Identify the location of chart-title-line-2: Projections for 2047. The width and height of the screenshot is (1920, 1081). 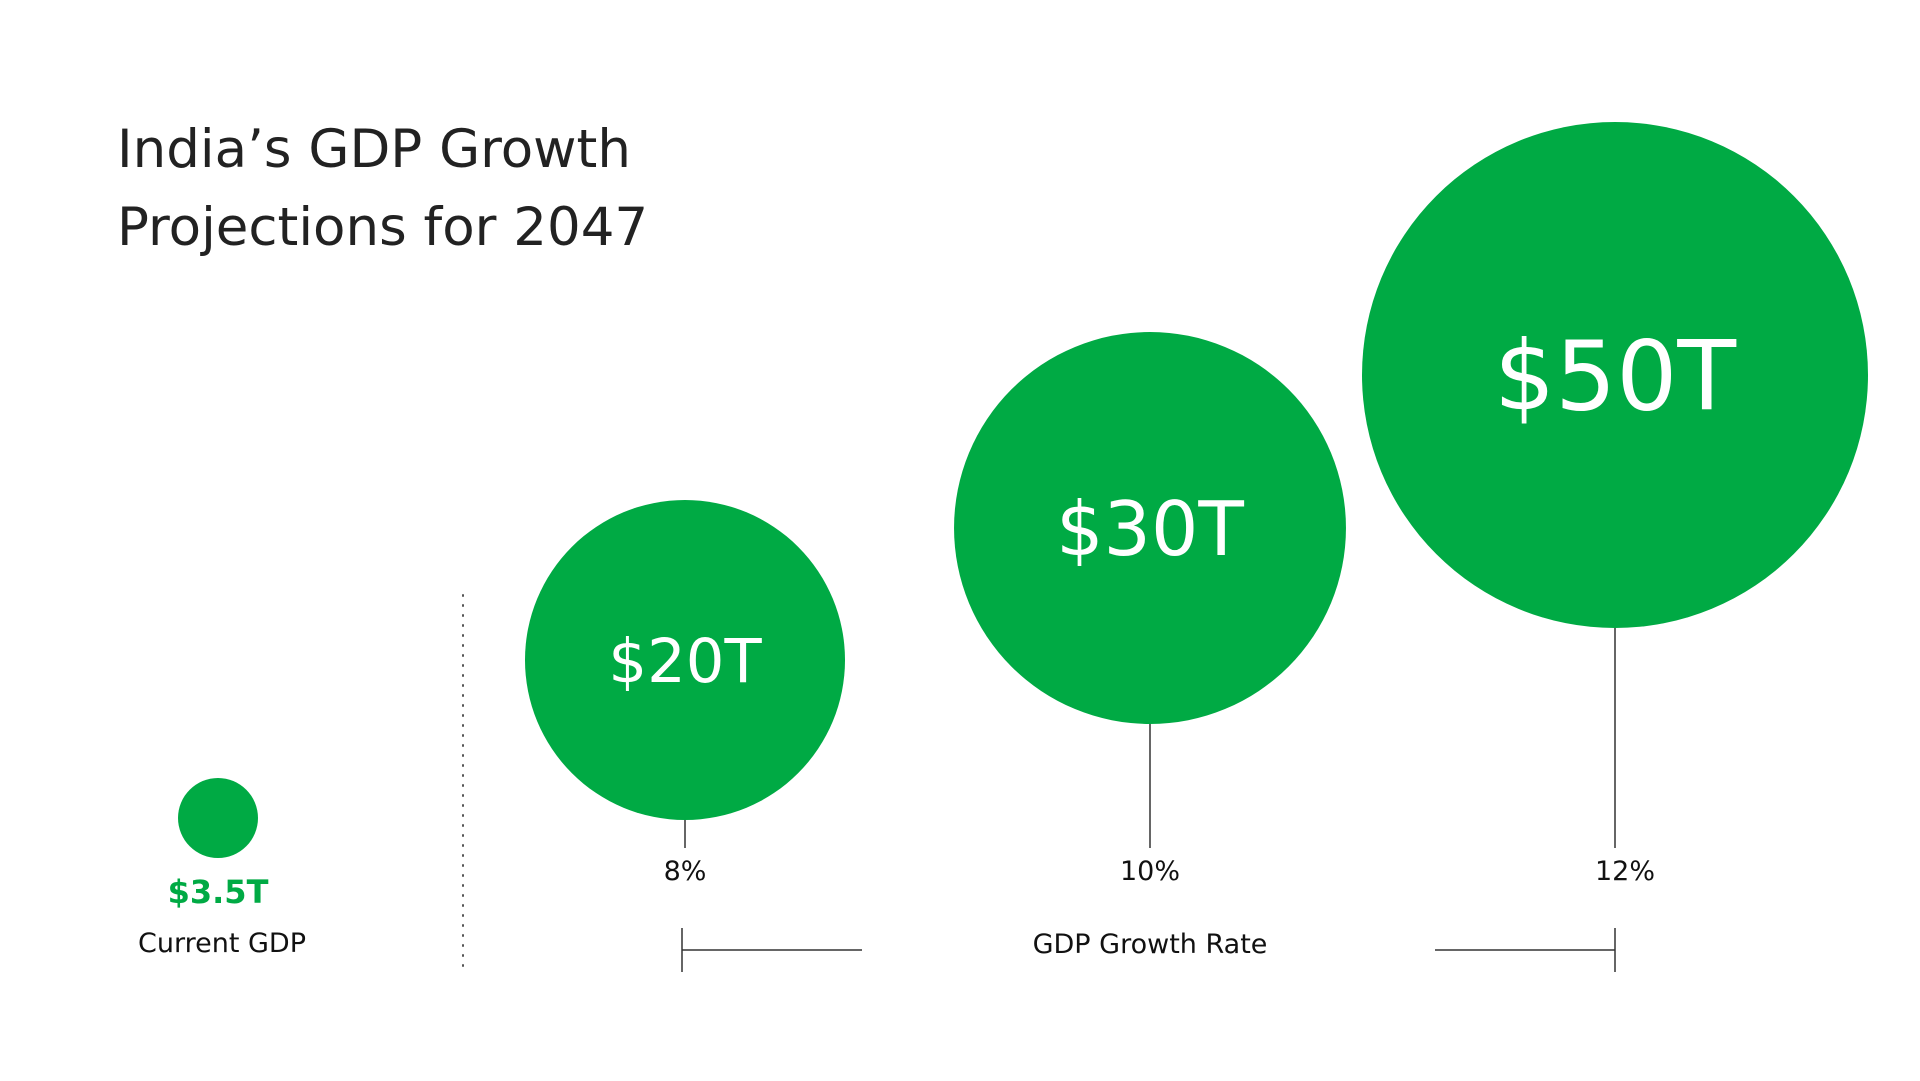
(382, 227).